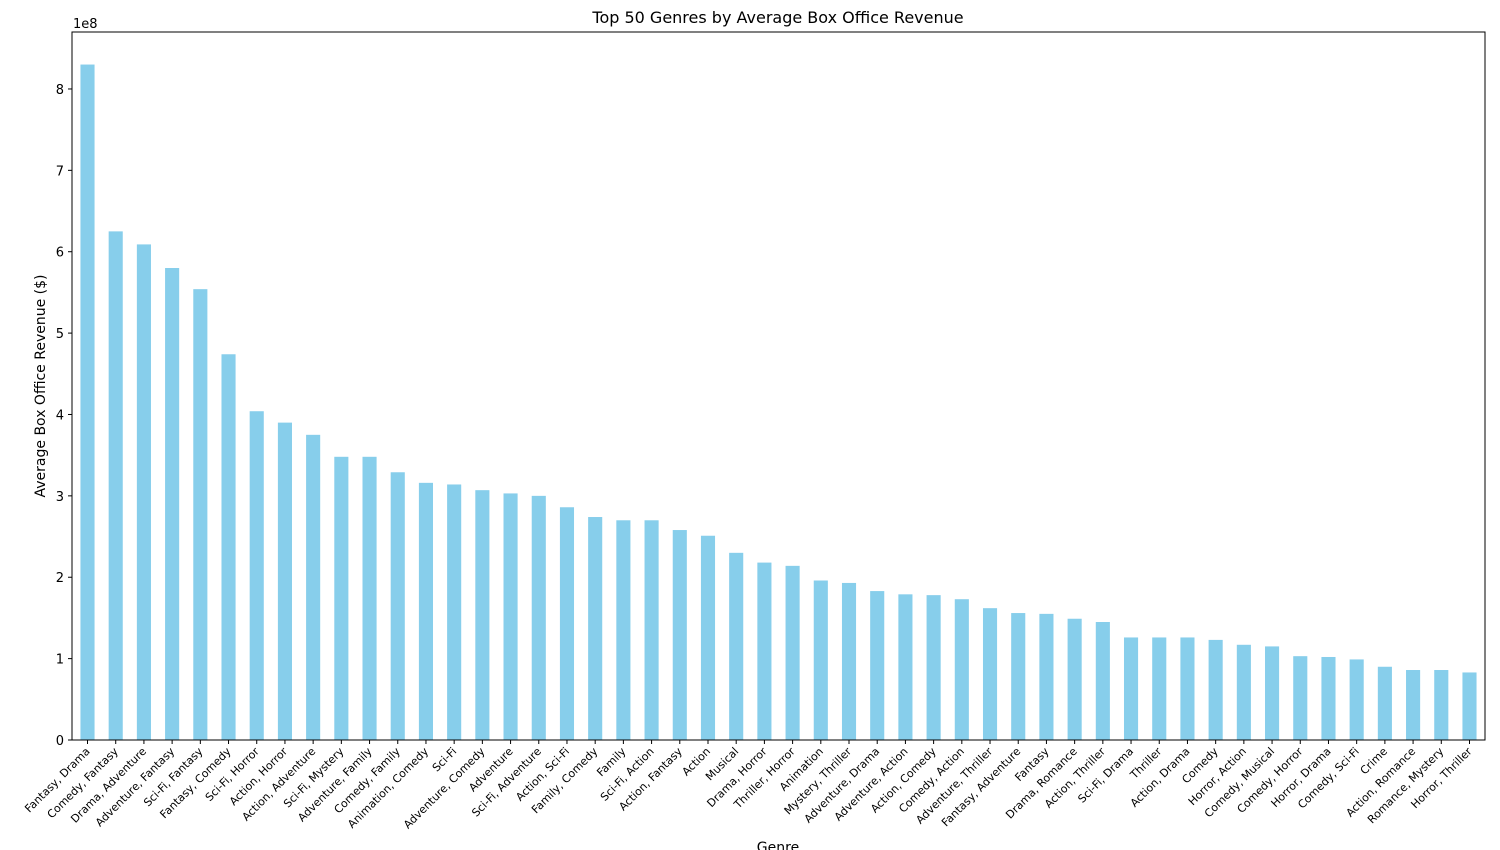 The image size is (1500, 850). I want to click on y-tick-label: 4, so click(60, 415).